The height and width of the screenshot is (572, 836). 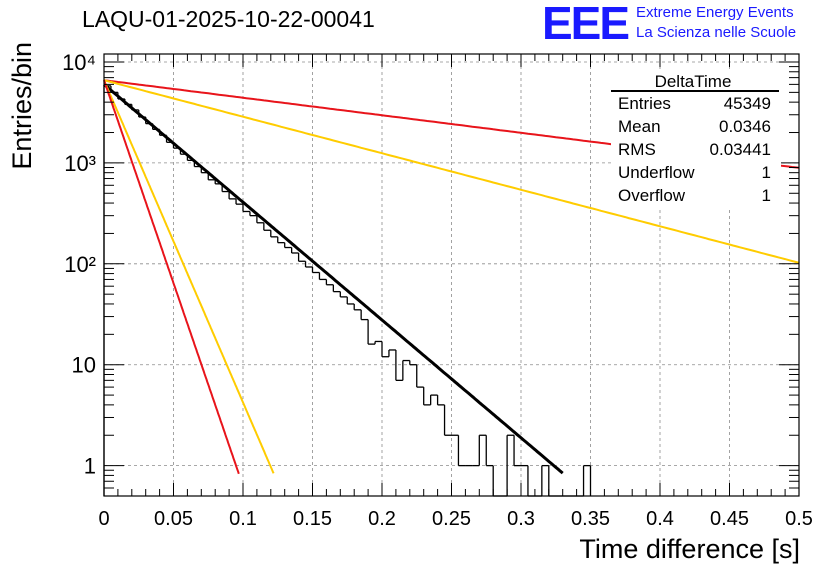 What do you see at coordinates (715, 12) in the screenshot?
I see `logo-line-1: Extreme Energy Events` at bounding box center [715, 12].